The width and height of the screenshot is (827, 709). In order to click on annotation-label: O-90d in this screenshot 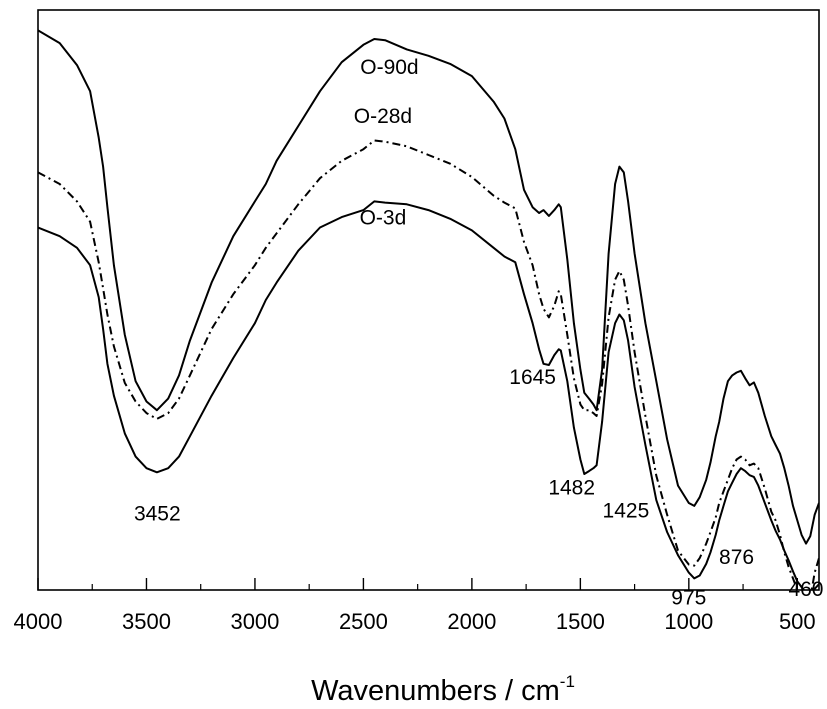, I will do `click(389, 67)`.